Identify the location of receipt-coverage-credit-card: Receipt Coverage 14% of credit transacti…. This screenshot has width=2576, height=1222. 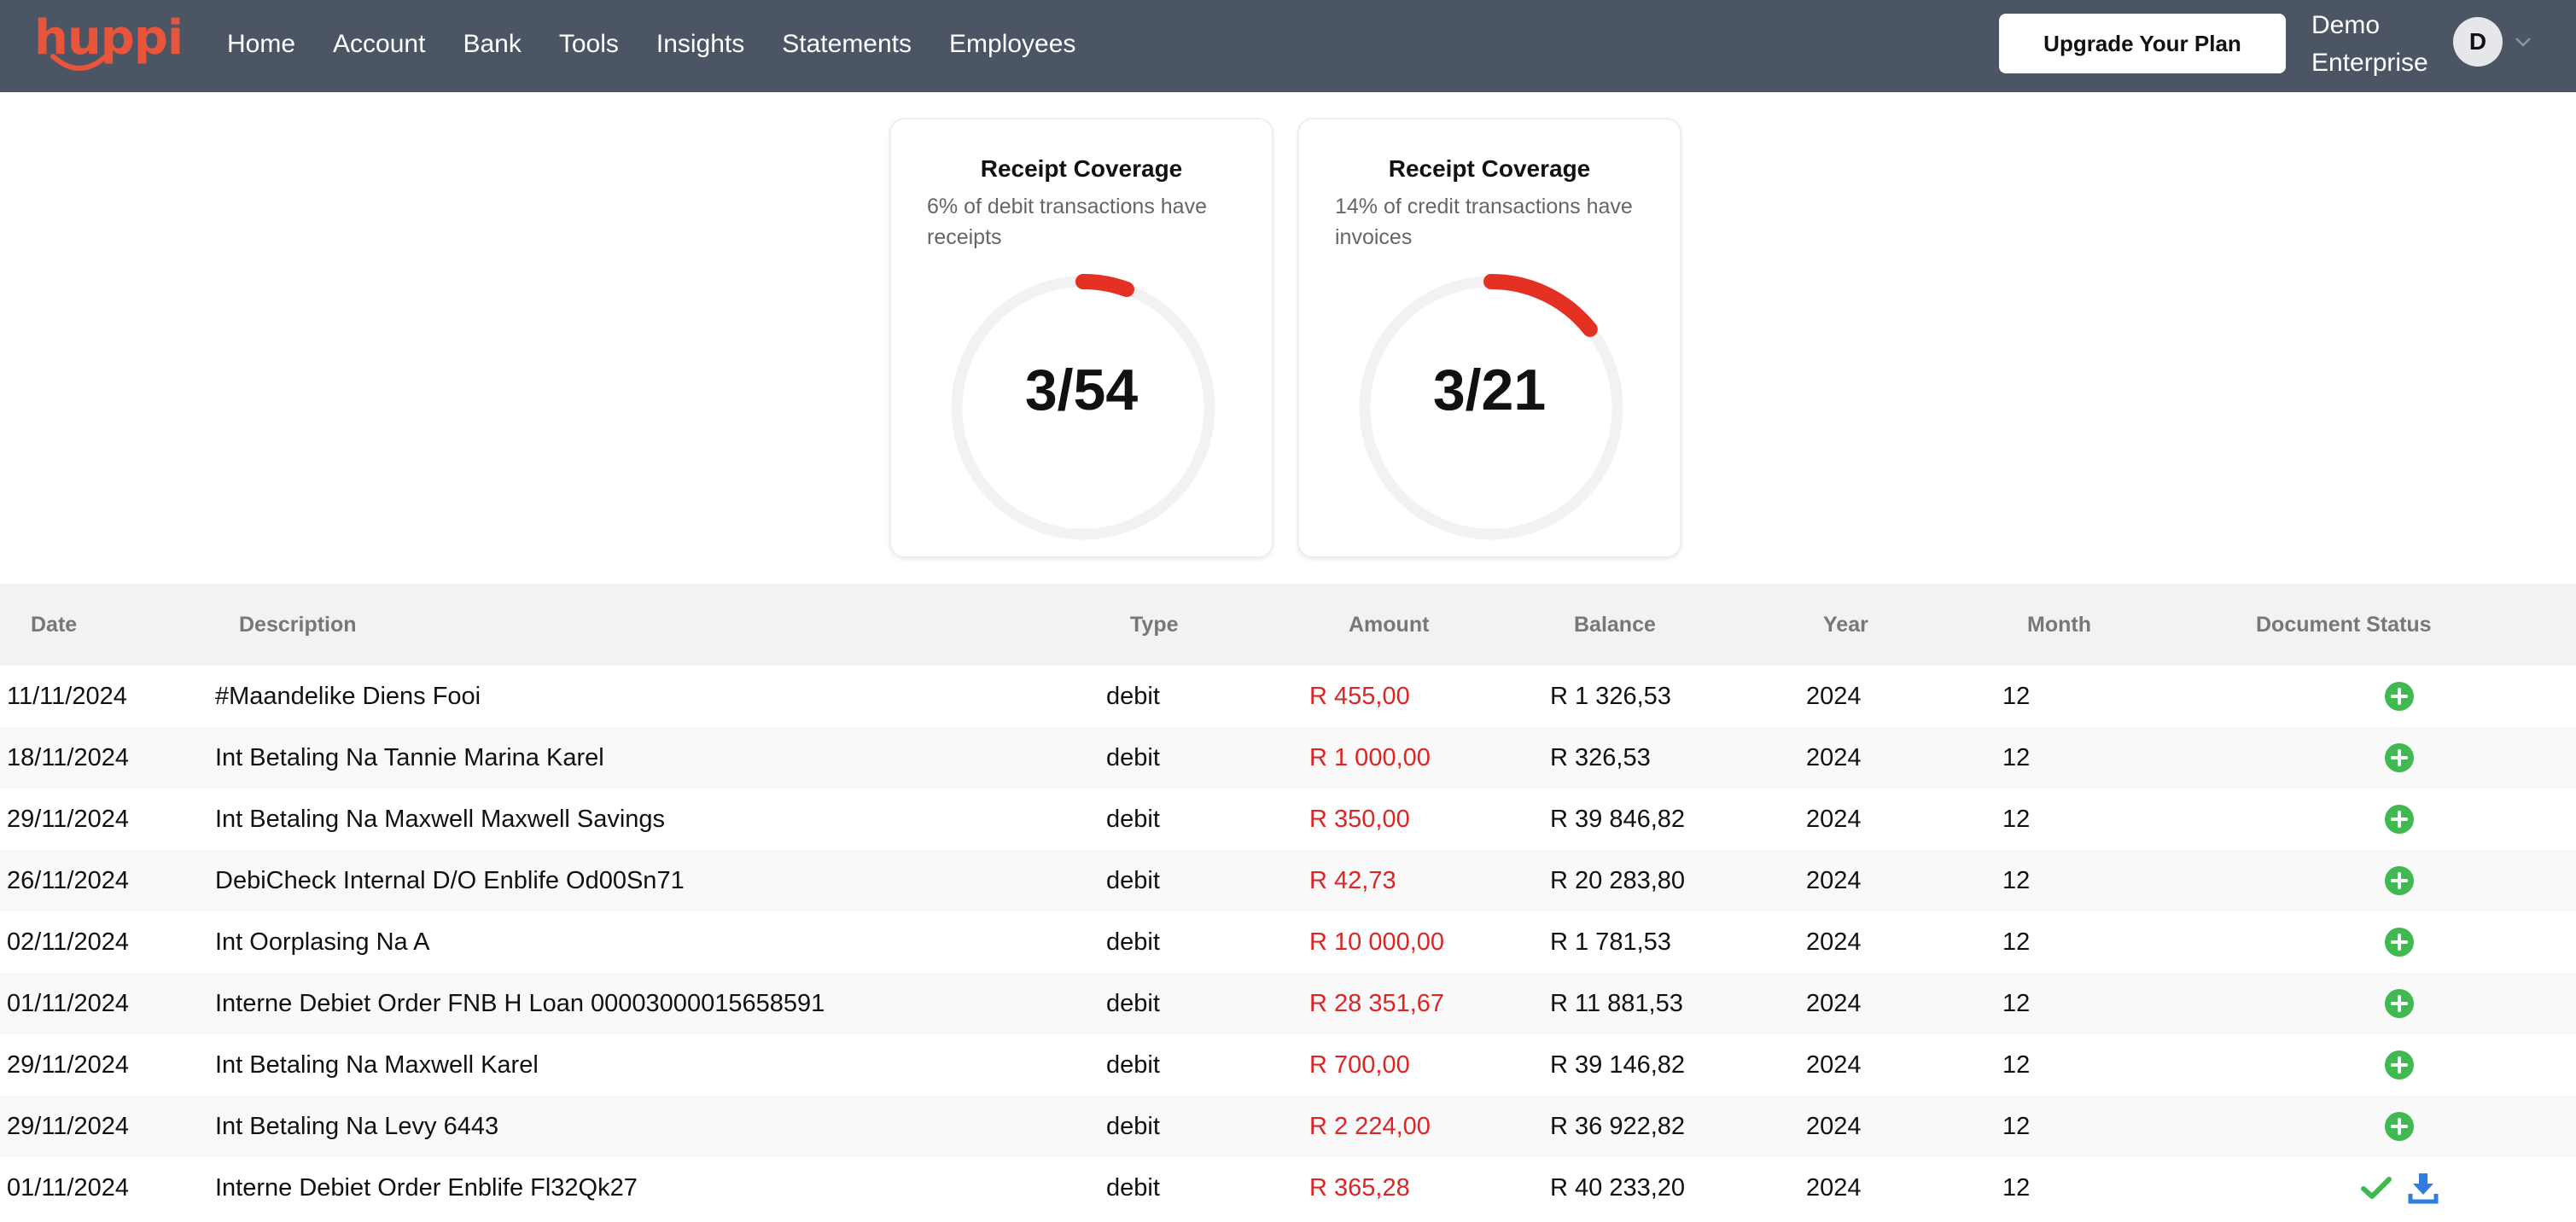
(1489, 338).